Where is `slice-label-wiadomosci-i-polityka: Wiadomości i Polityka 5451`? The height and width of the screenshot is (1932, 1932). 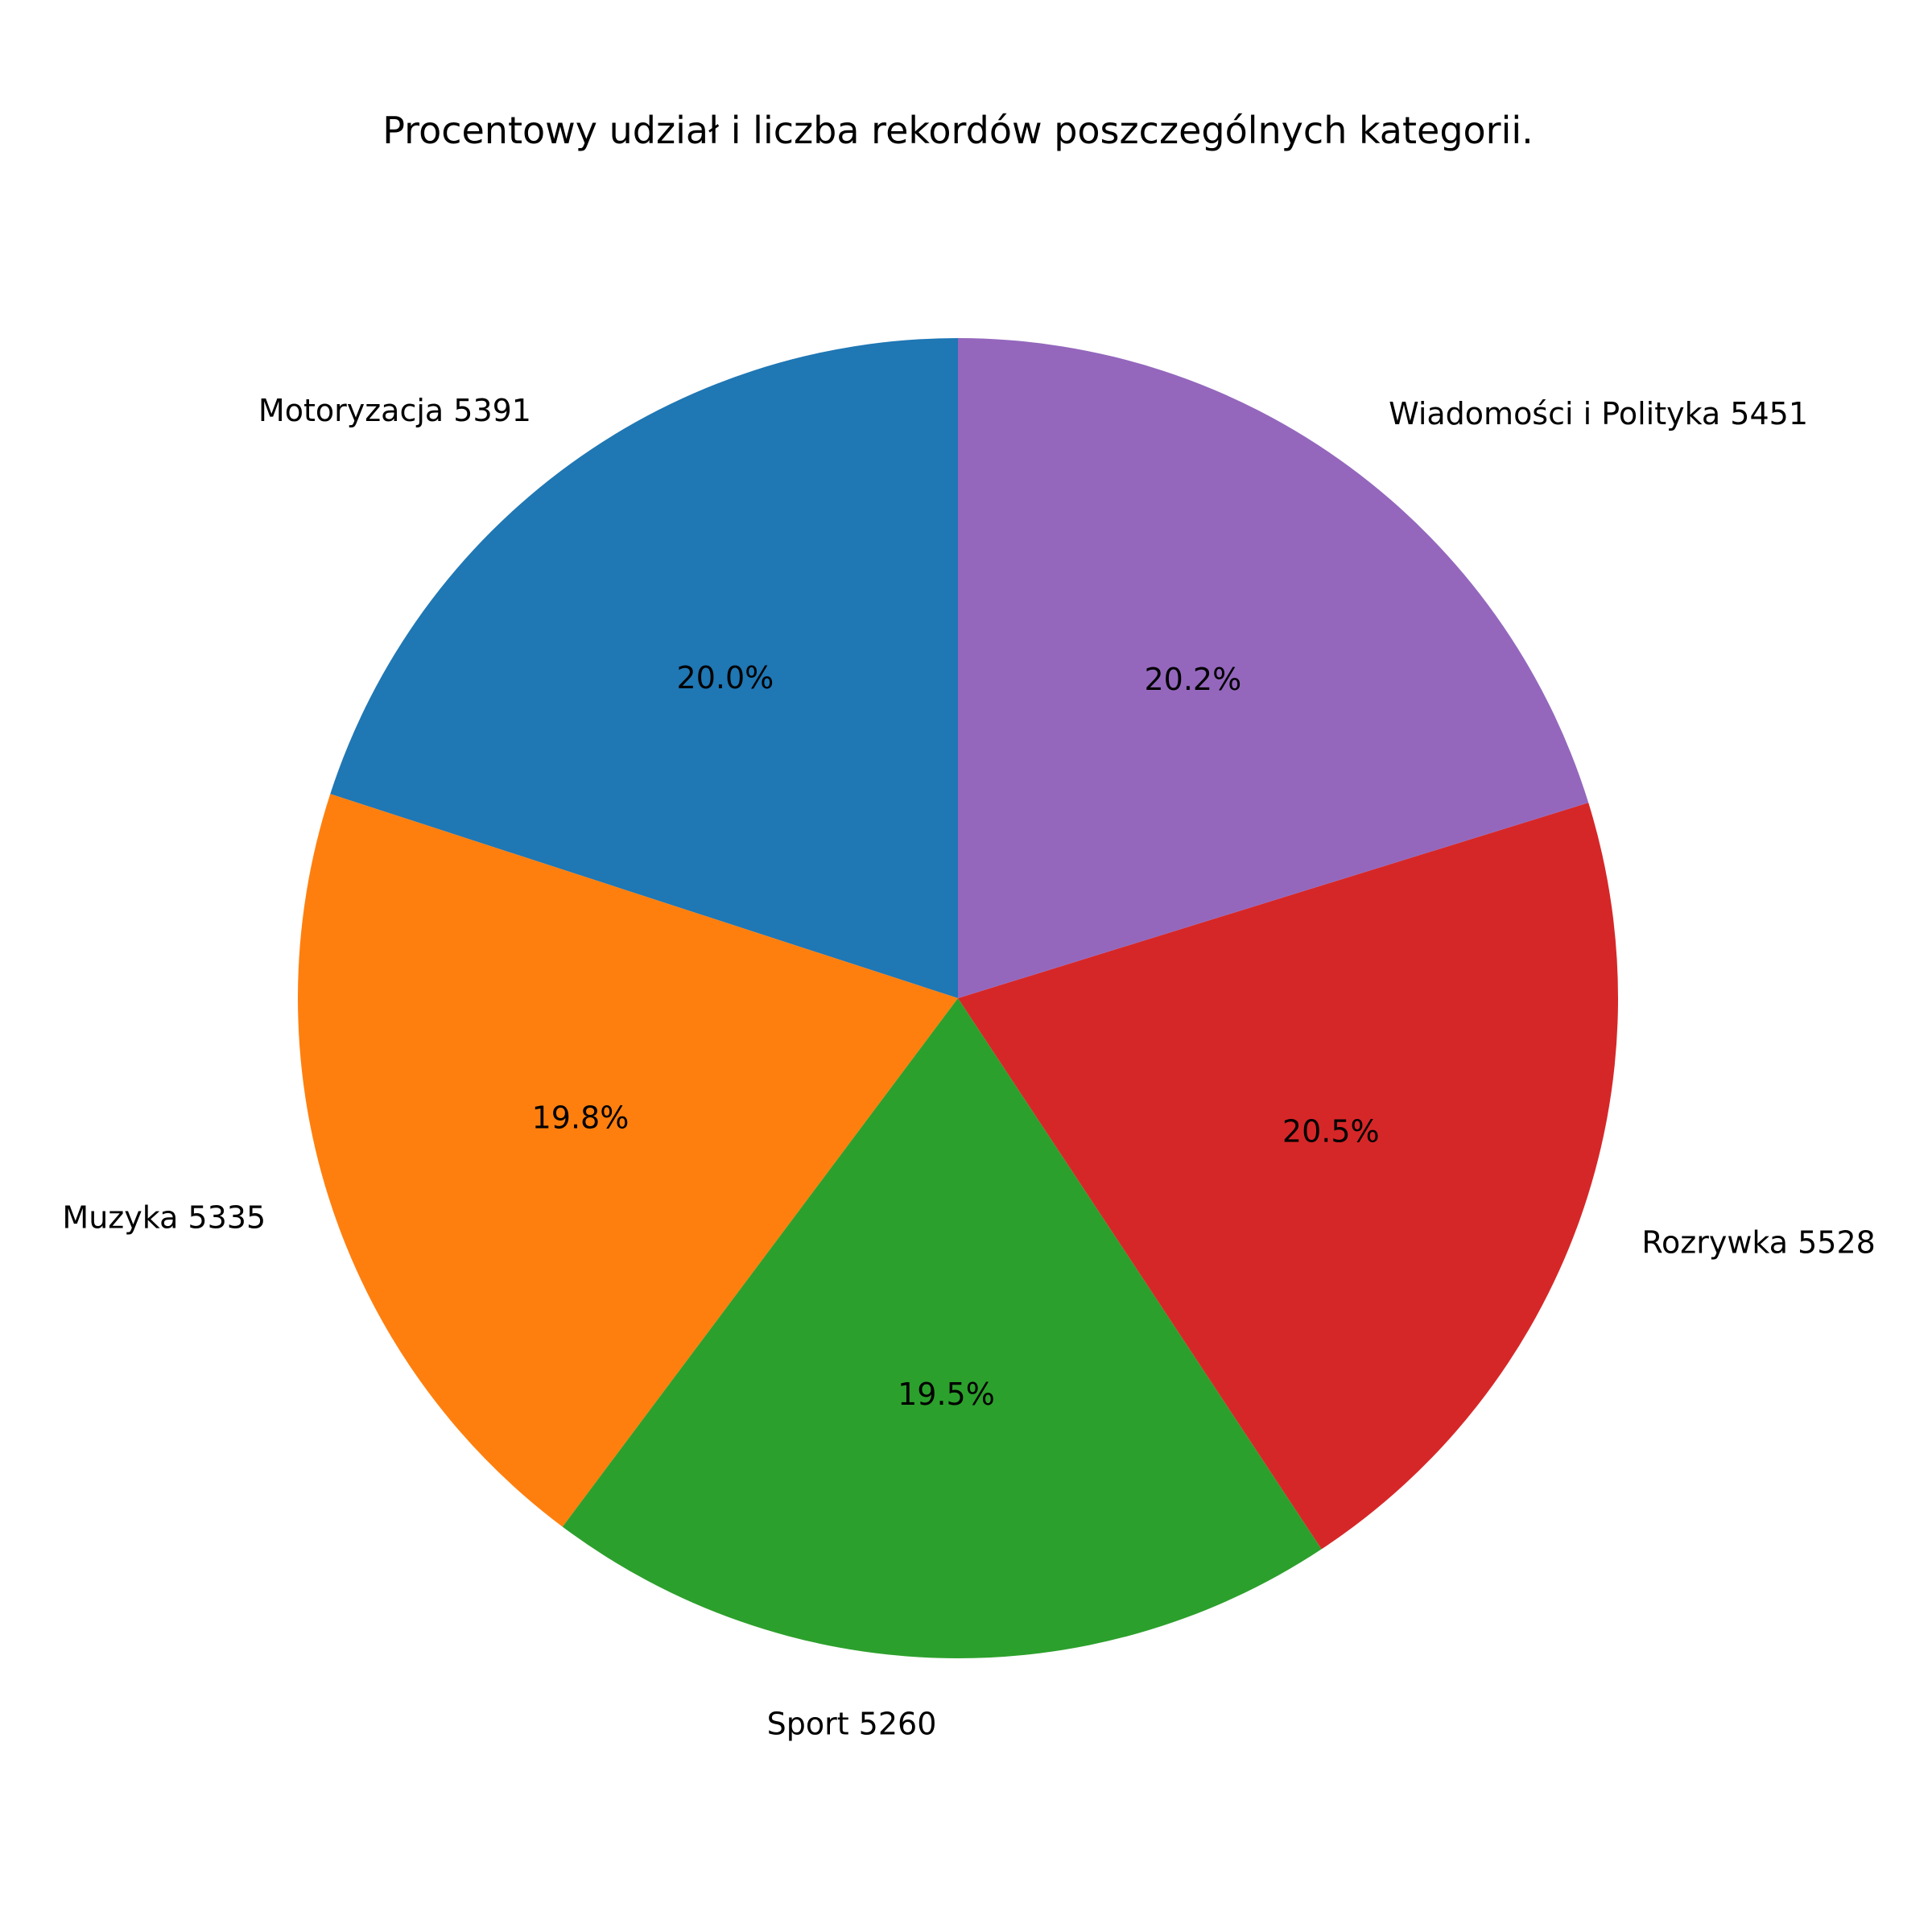
slice-label-wiadomosci-i-polityka: Wiadomości i Polityka 5451 is located at coordinates (1598, 413).